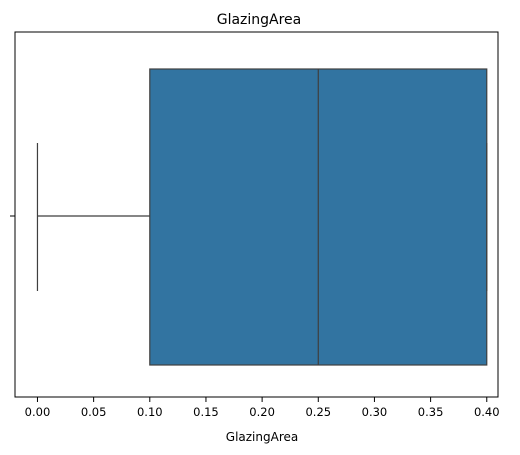 This screenshot has height=455, width=520. What do you see at coordinates (38, 412) in the screenshot?
I see `x-tick-label: 0.00` at bounding box center [38, 412].